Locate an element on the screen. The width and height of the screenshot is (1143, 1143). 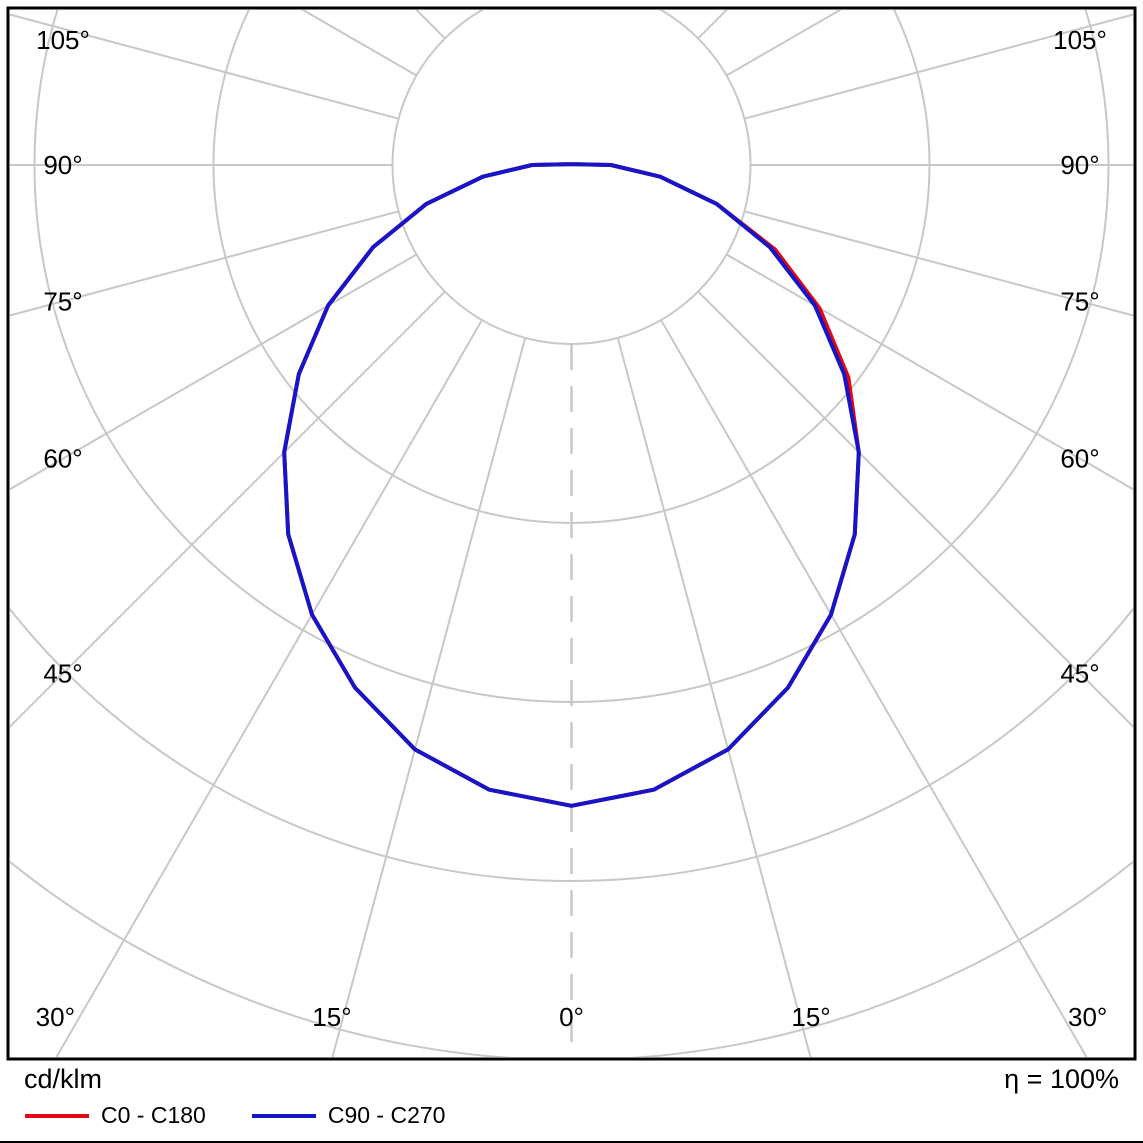
legend-item-c90-c270: C90 - C270 is located at coordinates (348, 1115).